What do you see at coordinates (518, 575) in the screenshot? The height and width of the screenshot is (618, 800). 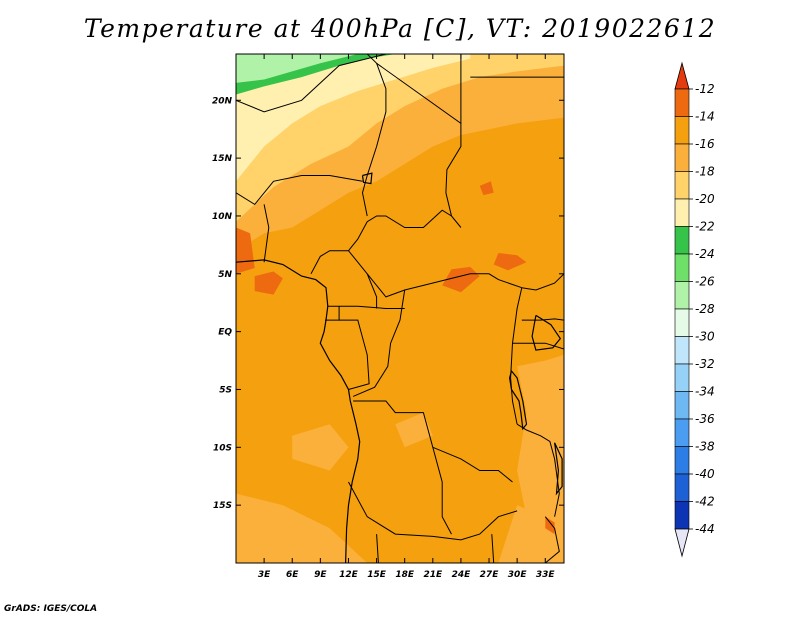 I see `lon-tick-label: 30E` at bounding box center [518, 575].